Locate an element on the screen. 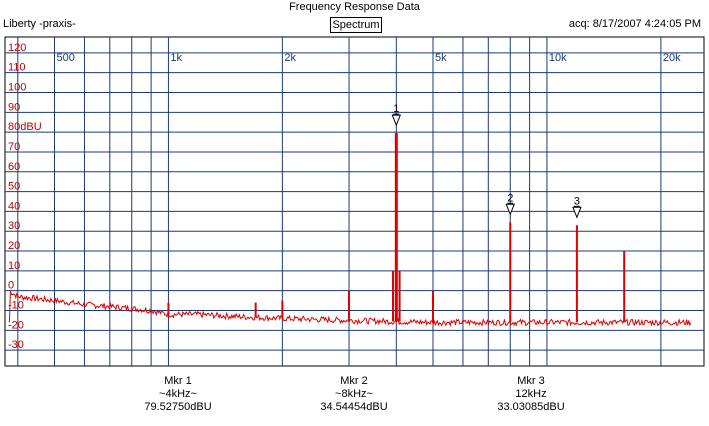 The height and width of the screenshot is (426, 709). marker-1-level: 79.52750dBU is located at coordinates (178, 407).